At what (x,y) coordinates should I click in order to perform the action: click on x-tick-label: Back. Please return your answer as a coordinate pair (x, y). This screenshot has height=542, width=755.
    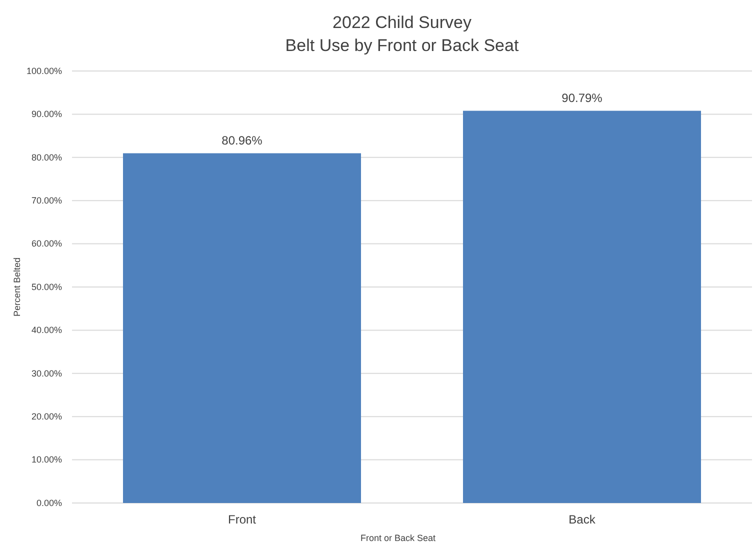
    Looking at the image, I should click on (582, 519).